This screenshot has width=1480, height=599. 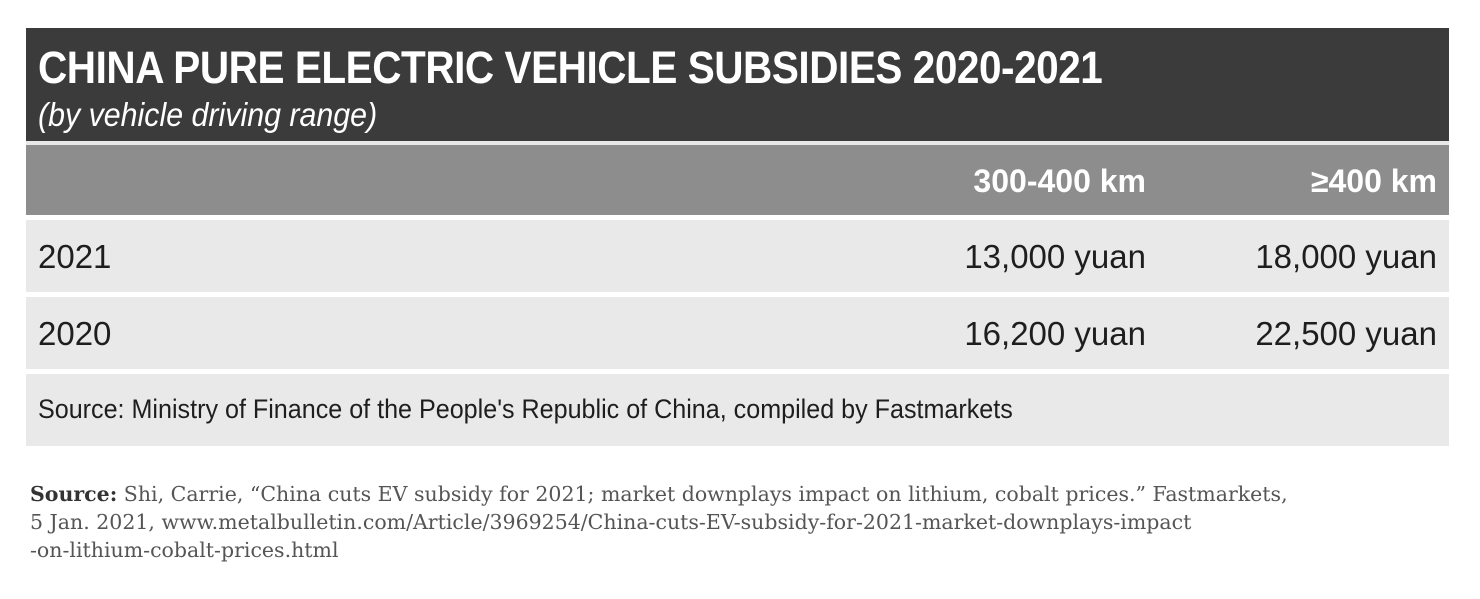 I want to click on cell-value: 13,000 yuan, so click(x=1055, y=256).